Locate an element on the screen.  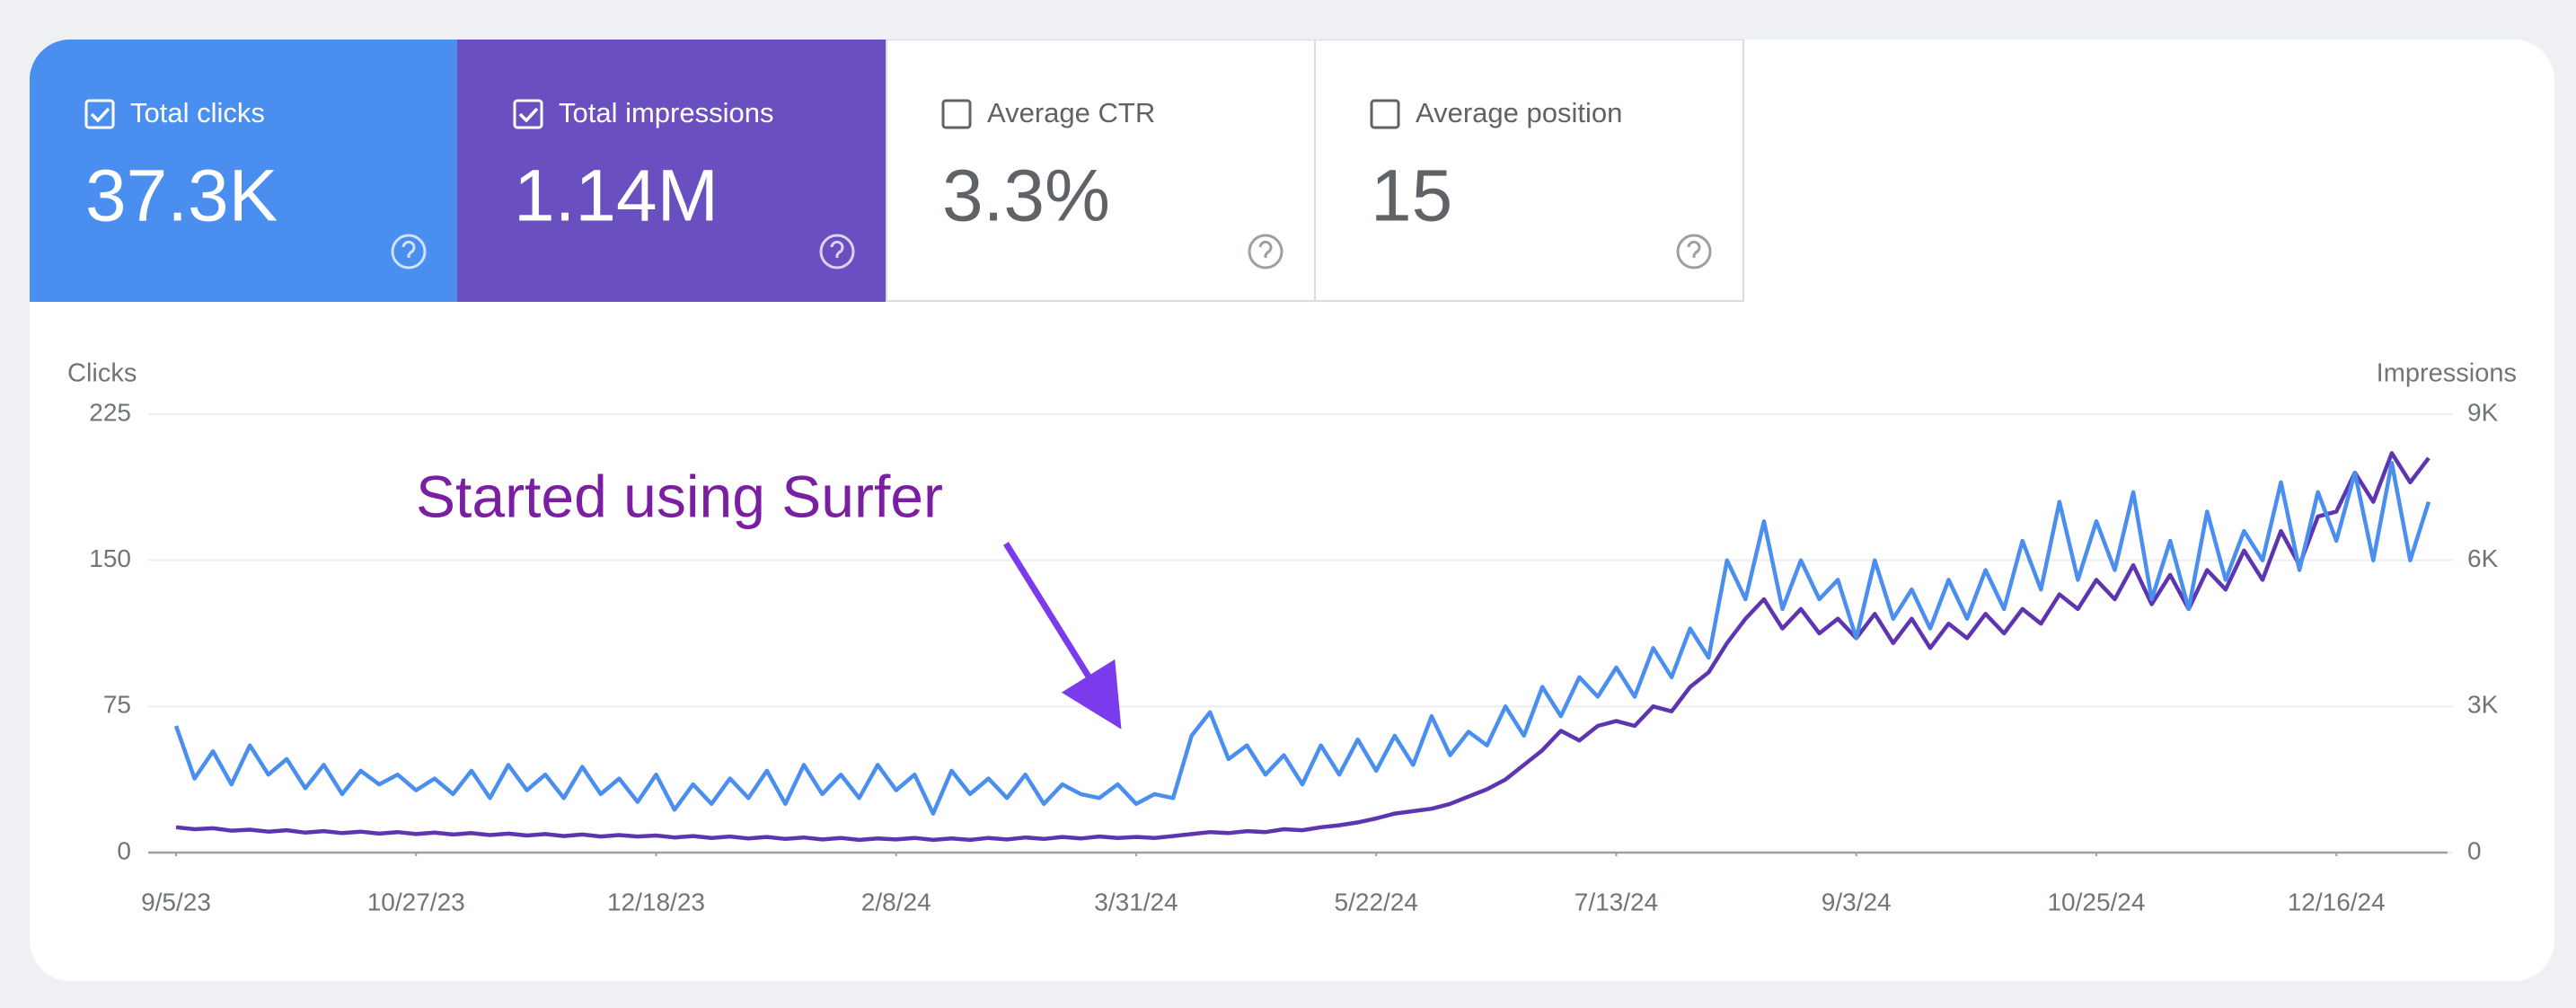
metric-tile: Total impressions 1.14M is located at coordinates (672, 171).